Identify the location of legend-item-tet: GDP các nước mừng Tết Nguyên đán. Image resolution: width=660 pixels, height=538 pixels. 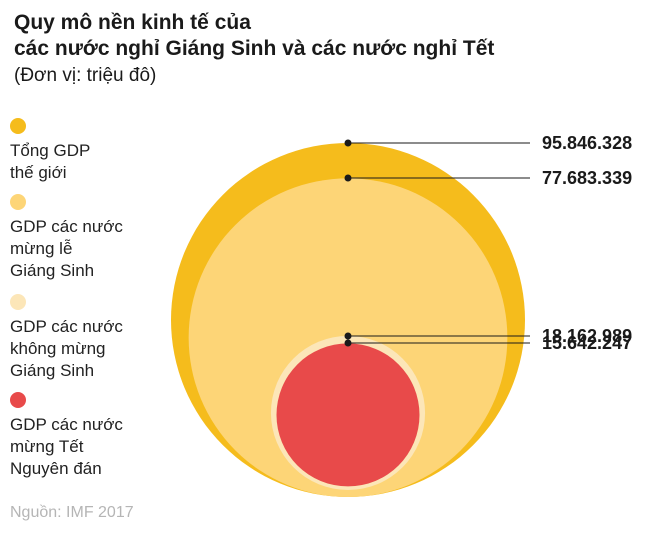
(85, 436).